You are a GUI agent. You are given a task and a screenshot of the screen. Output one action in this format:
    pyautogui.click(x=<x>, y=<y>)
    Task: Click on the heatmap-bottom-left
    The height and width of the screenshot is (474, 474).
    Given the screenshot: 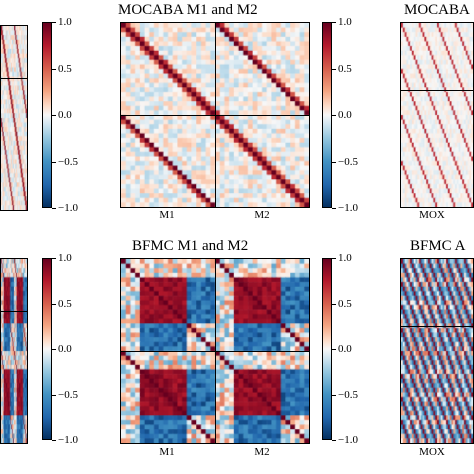 What is the action you would take?
    pyautogui.click(x=14, y=351)
    